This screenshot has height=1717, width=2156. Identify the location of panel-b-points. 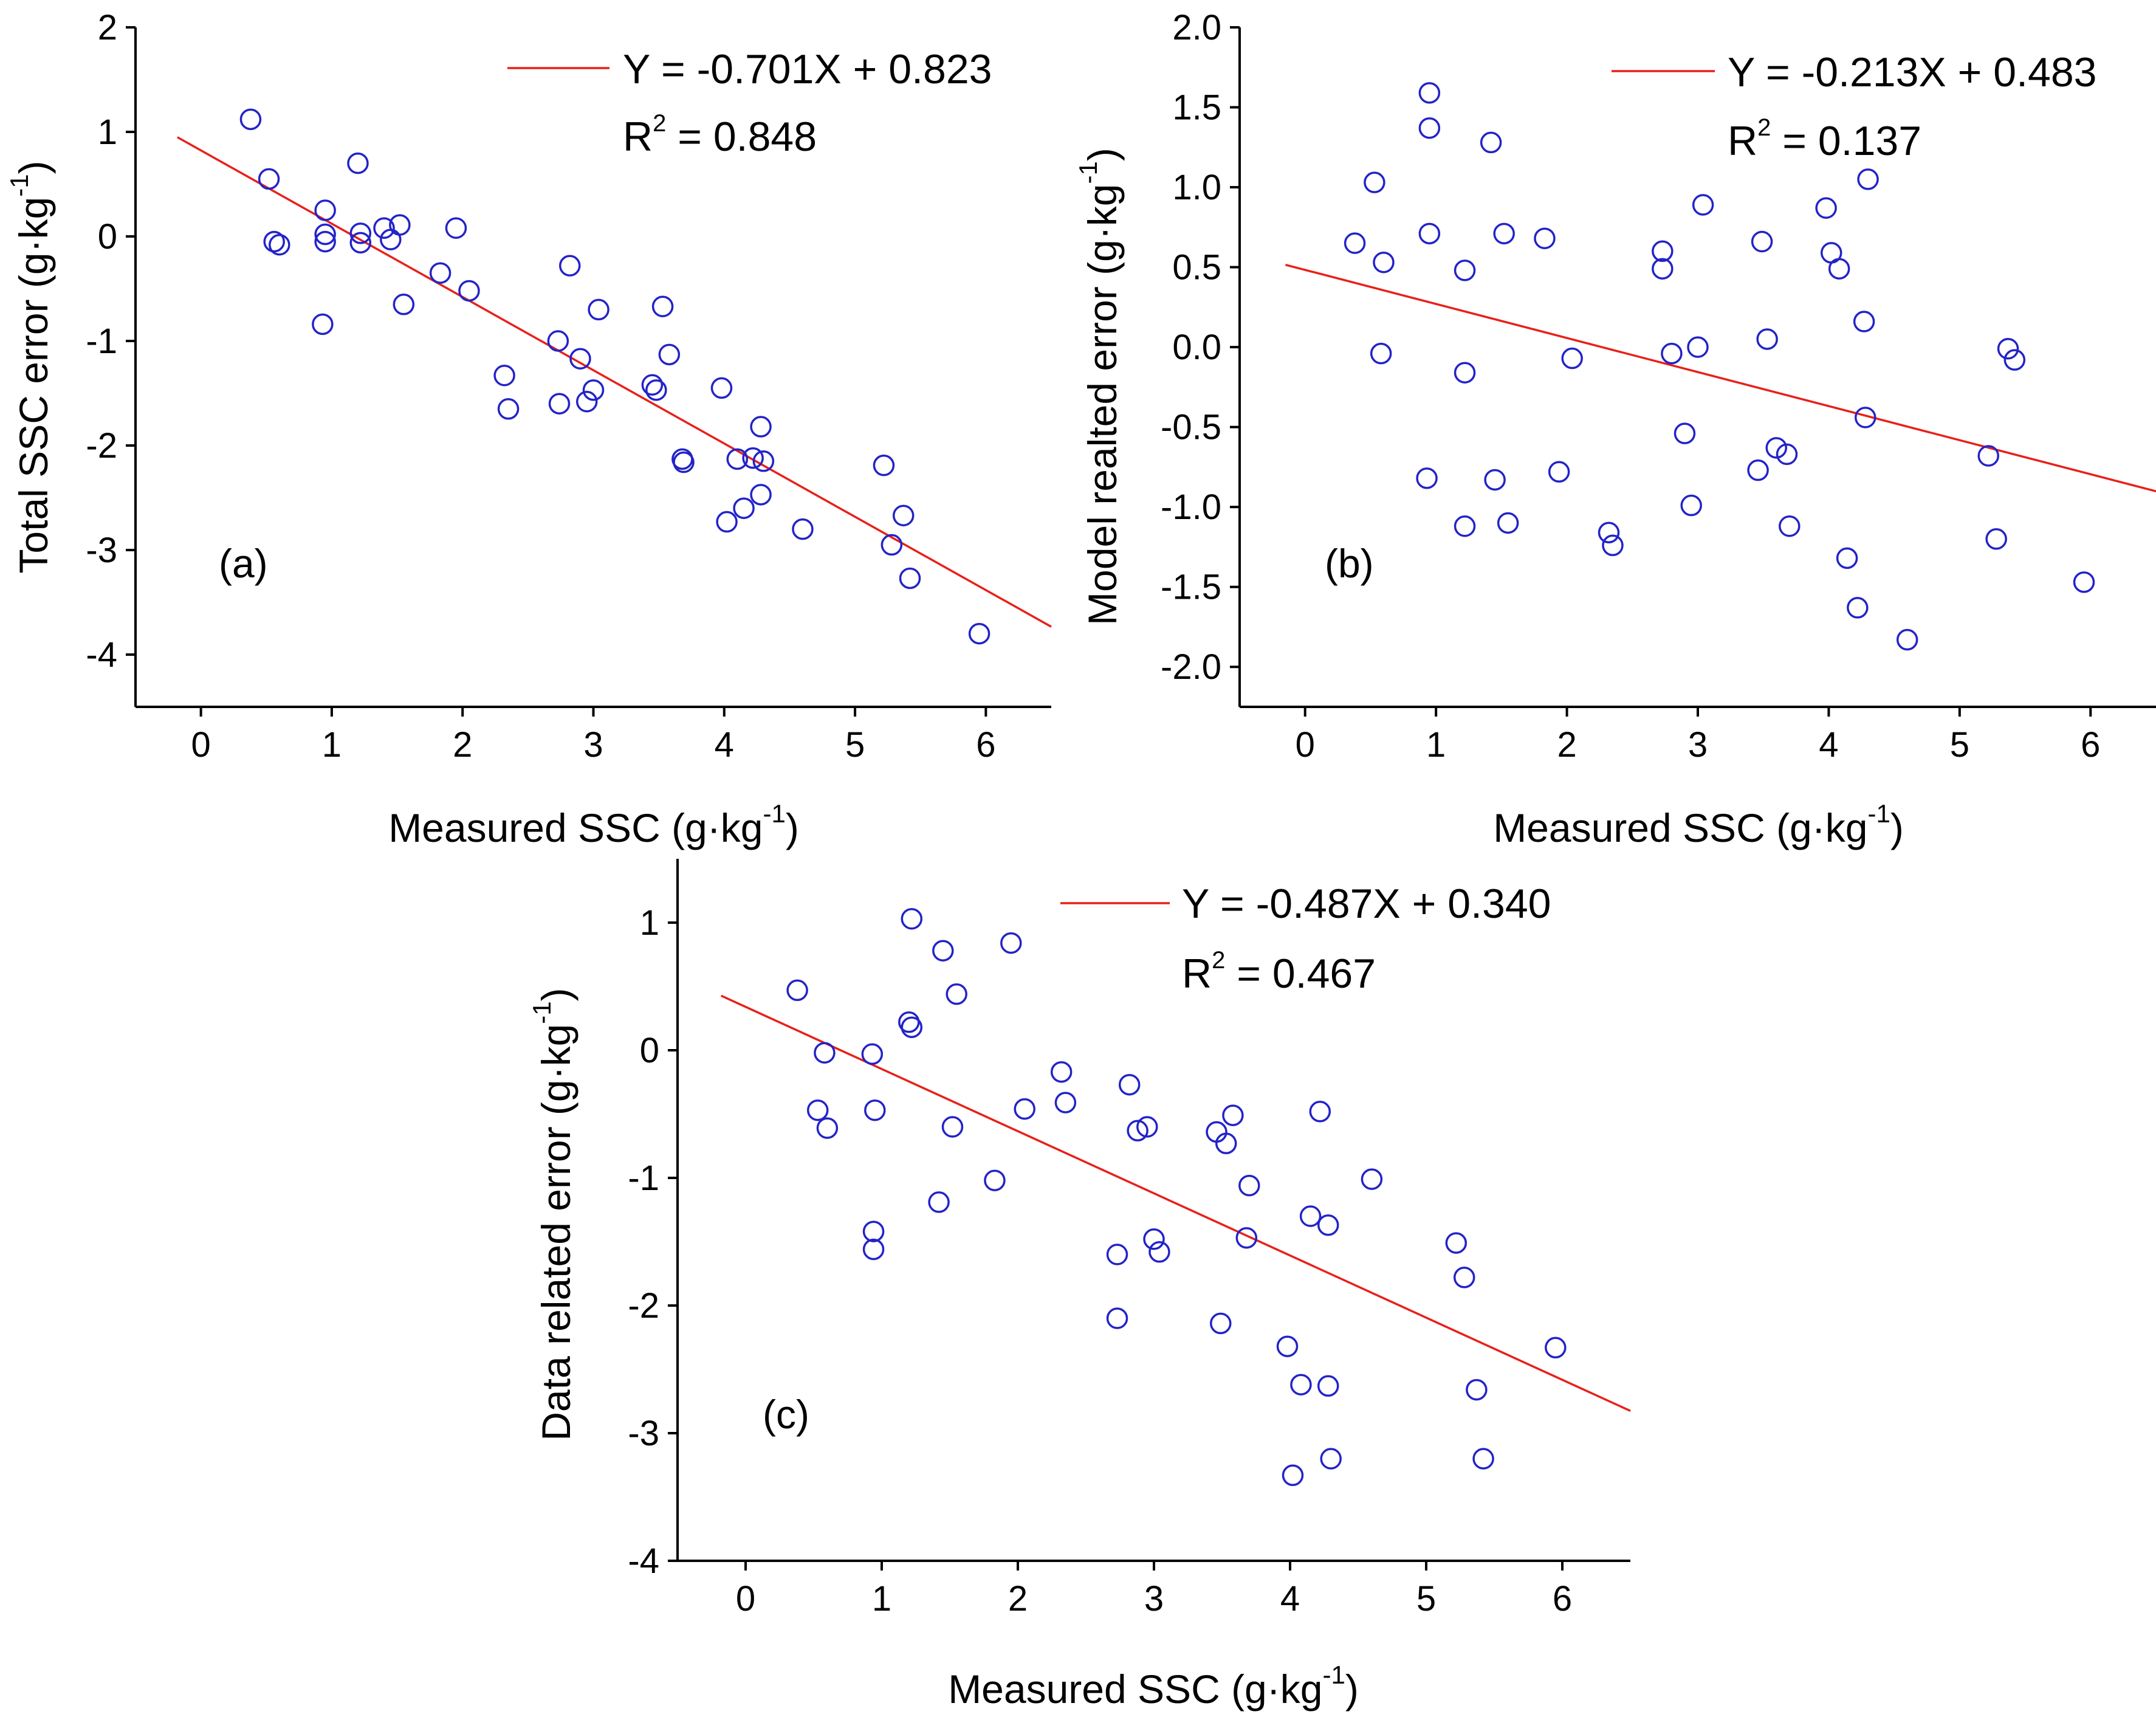
(1719, 366).